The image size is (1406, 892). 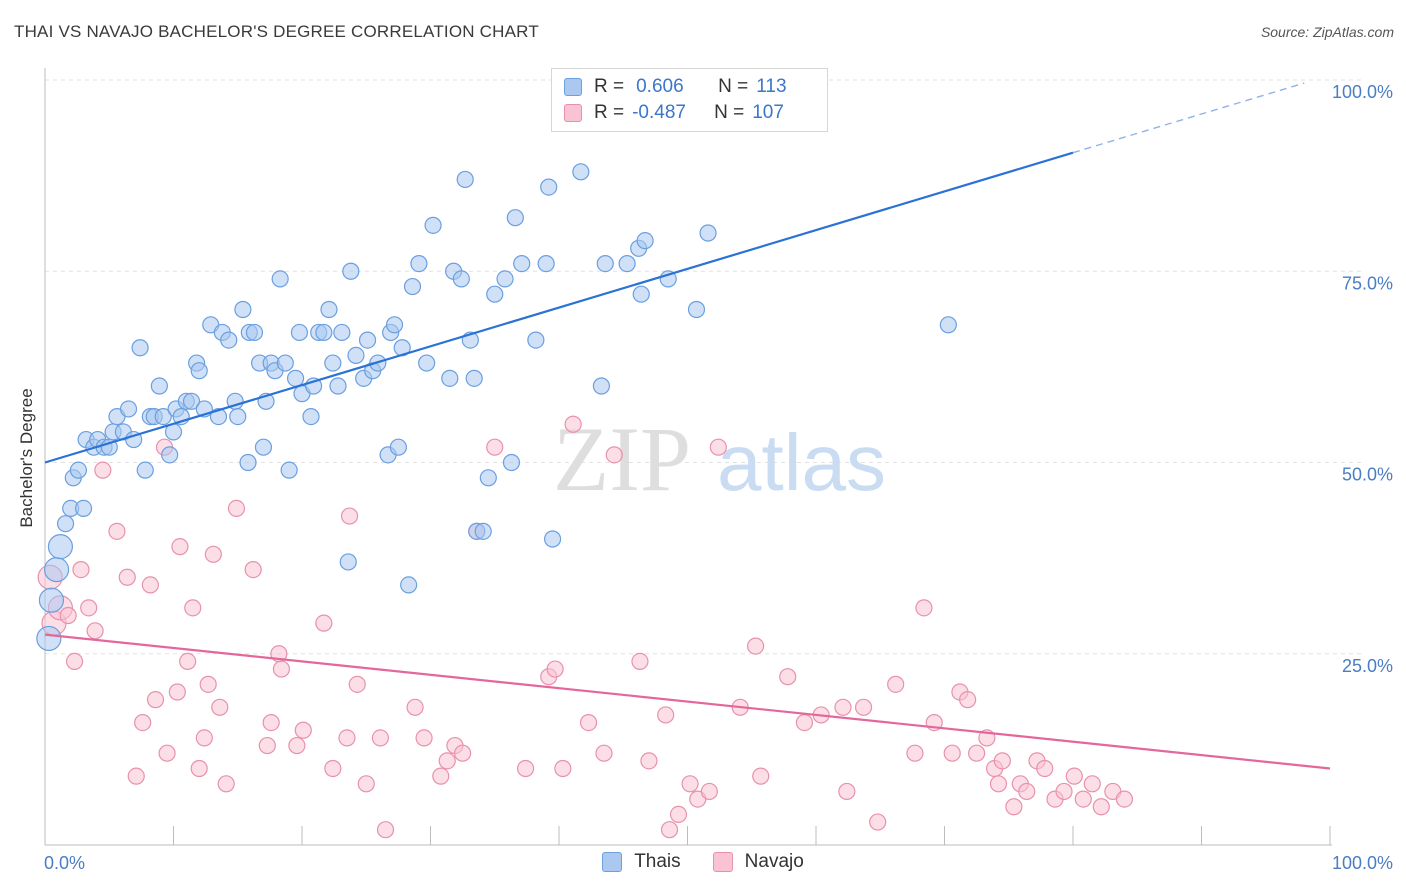 What do you see at coordinates (612, 862) in the screenshot?
I see `series-swatch-thais` at bounding box center [612, 862].